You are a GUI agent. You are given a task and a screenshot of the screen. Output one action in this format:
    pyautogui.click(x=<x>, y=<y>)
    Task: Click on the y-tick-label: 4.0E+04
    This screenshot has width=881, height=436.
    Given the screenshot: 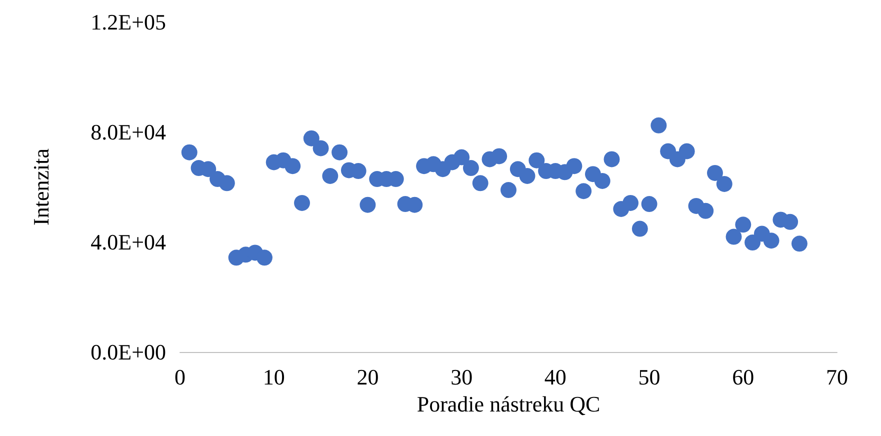 What is the action you would take?
    pyautogui.click(x=128, y=242)
    